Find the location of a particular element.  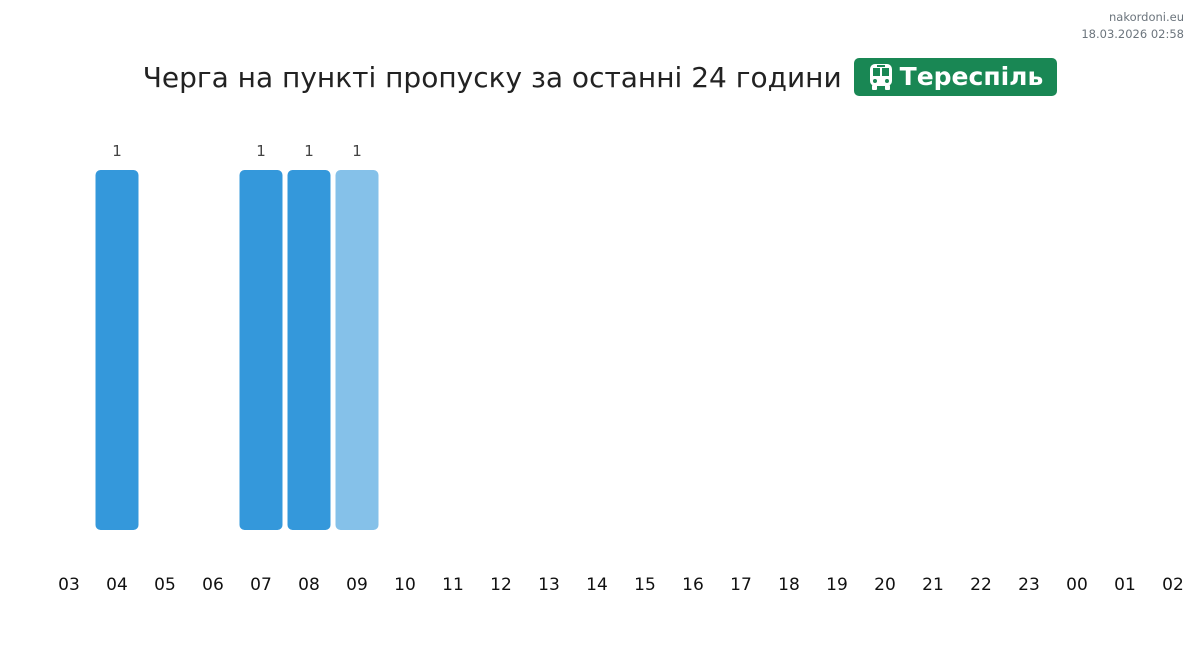

site-name: nakordoni.eu is located at coordinates (1146, 17).